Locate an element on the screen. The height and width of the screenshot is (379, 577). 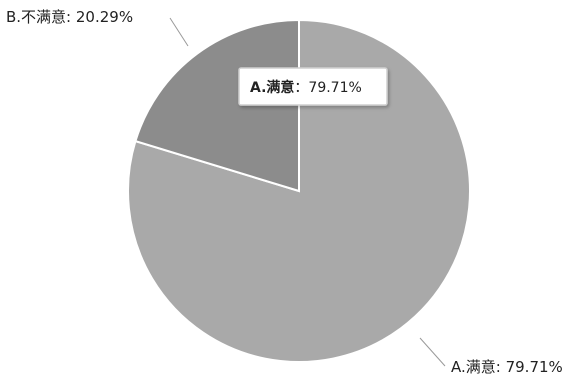
tooltip-value: 79.71% is located at coordinates (334, 88).